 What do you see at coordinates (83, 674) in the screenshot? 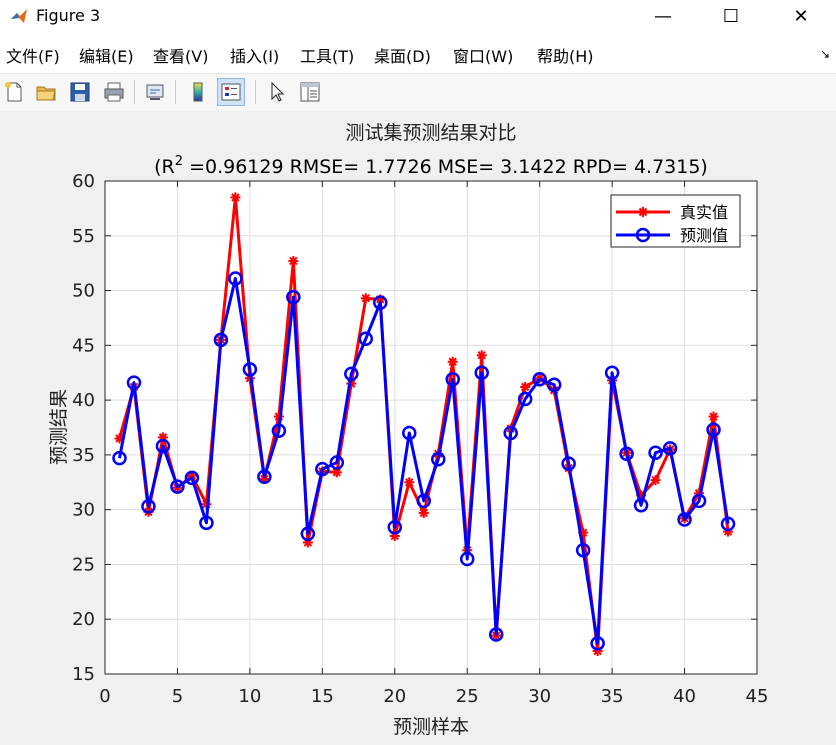
I see `y-tick-label: 15` at bounding box center [83, 674].